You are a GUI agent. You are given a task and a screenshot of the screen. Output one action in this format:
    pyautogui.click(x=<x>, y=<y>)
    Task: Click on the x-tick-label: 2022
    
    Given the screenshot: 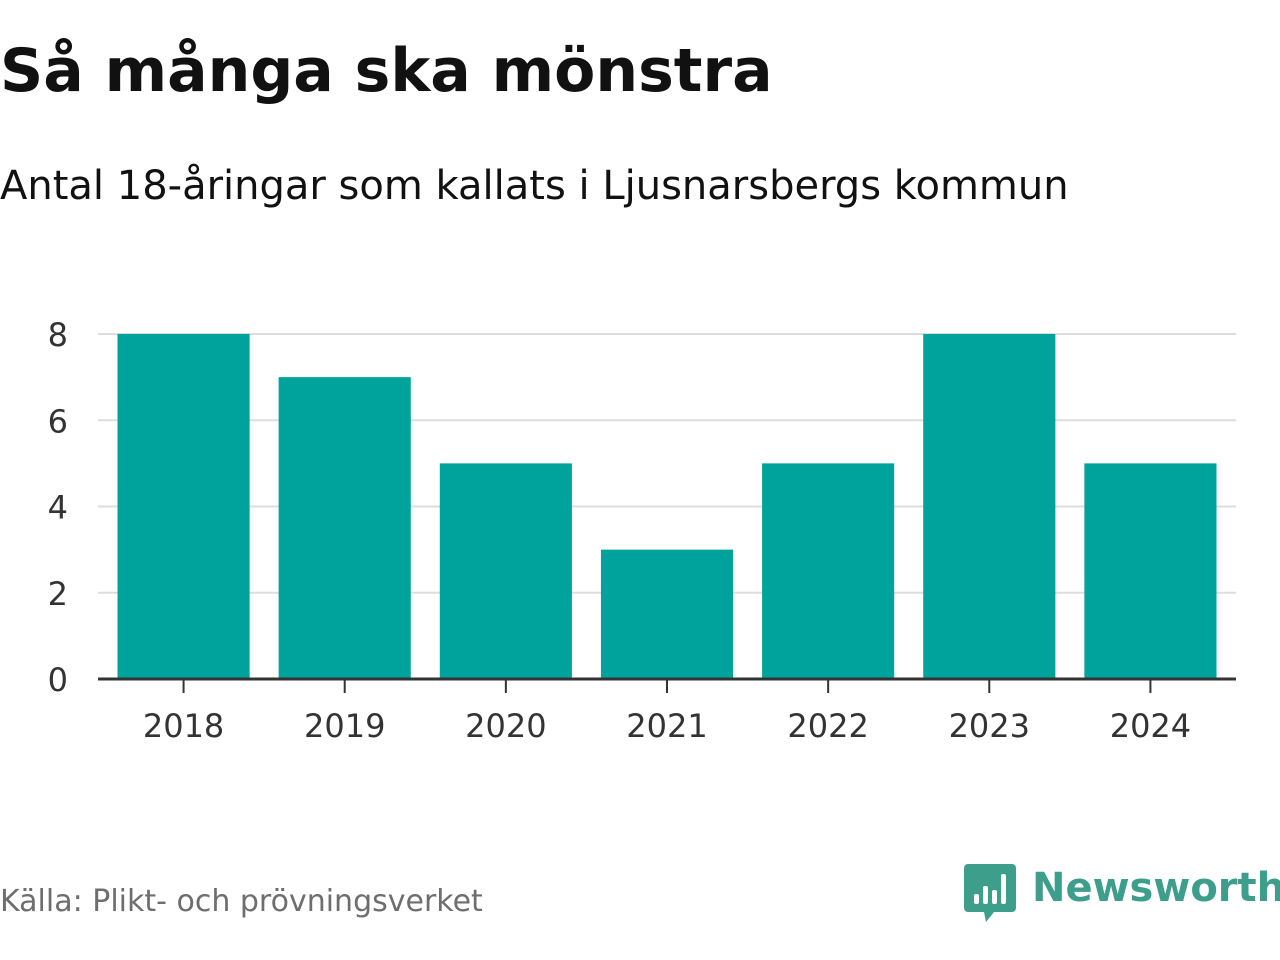 What is the action you would take?
    pyautogui.click(x=827, y=726)
    